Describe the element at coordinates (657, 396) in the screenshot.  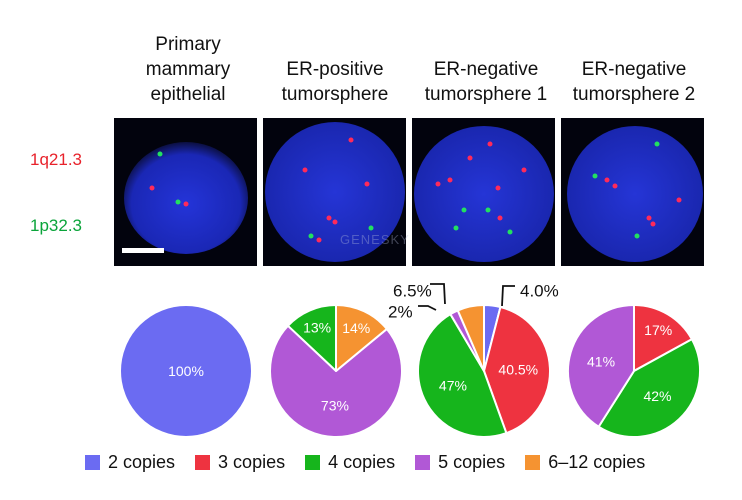
I see `pie-label: 42%` at that location.